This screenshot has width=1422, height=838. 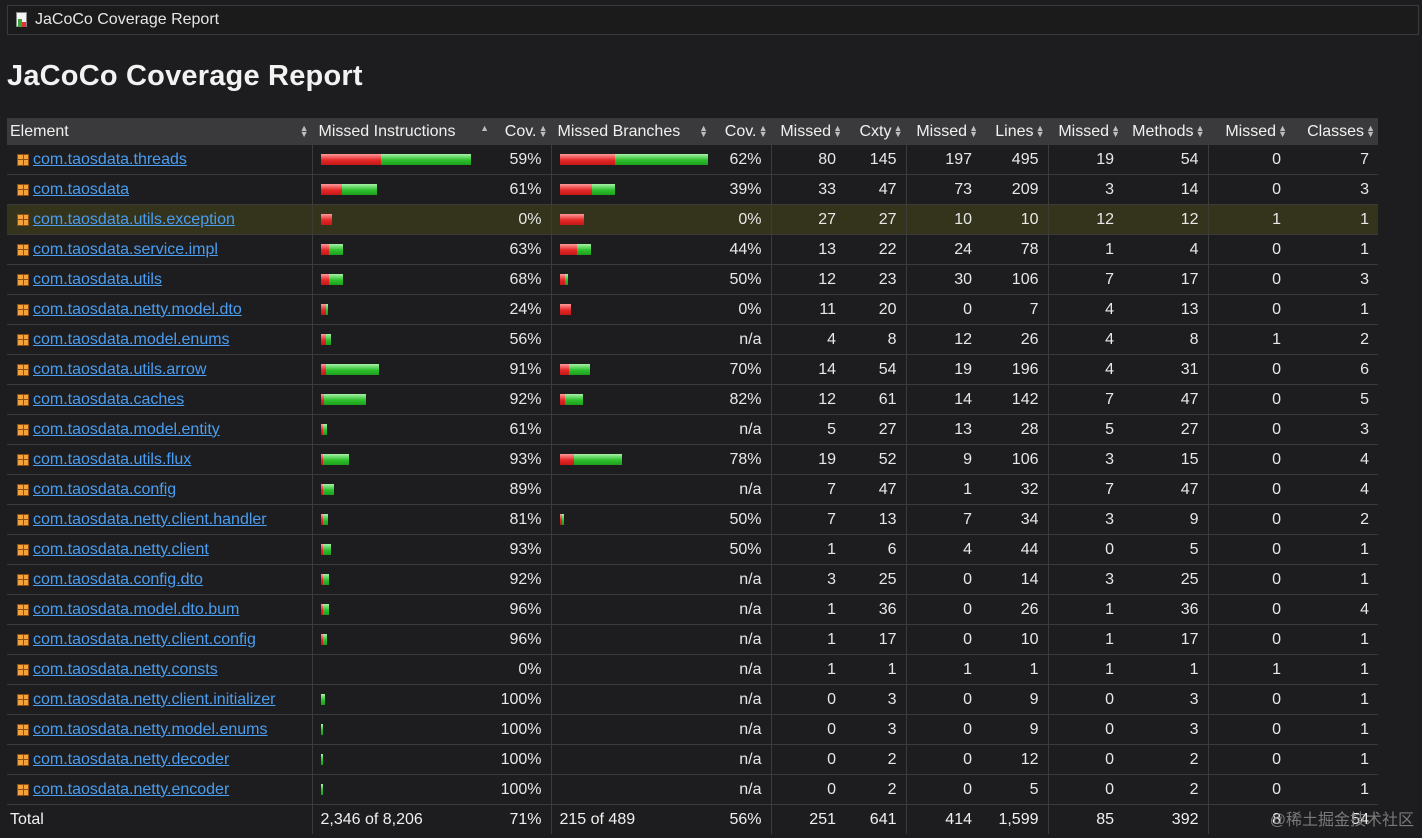 I want to click on package-link: com.taosdata.netty.decoder, so click(x=131, y=759).